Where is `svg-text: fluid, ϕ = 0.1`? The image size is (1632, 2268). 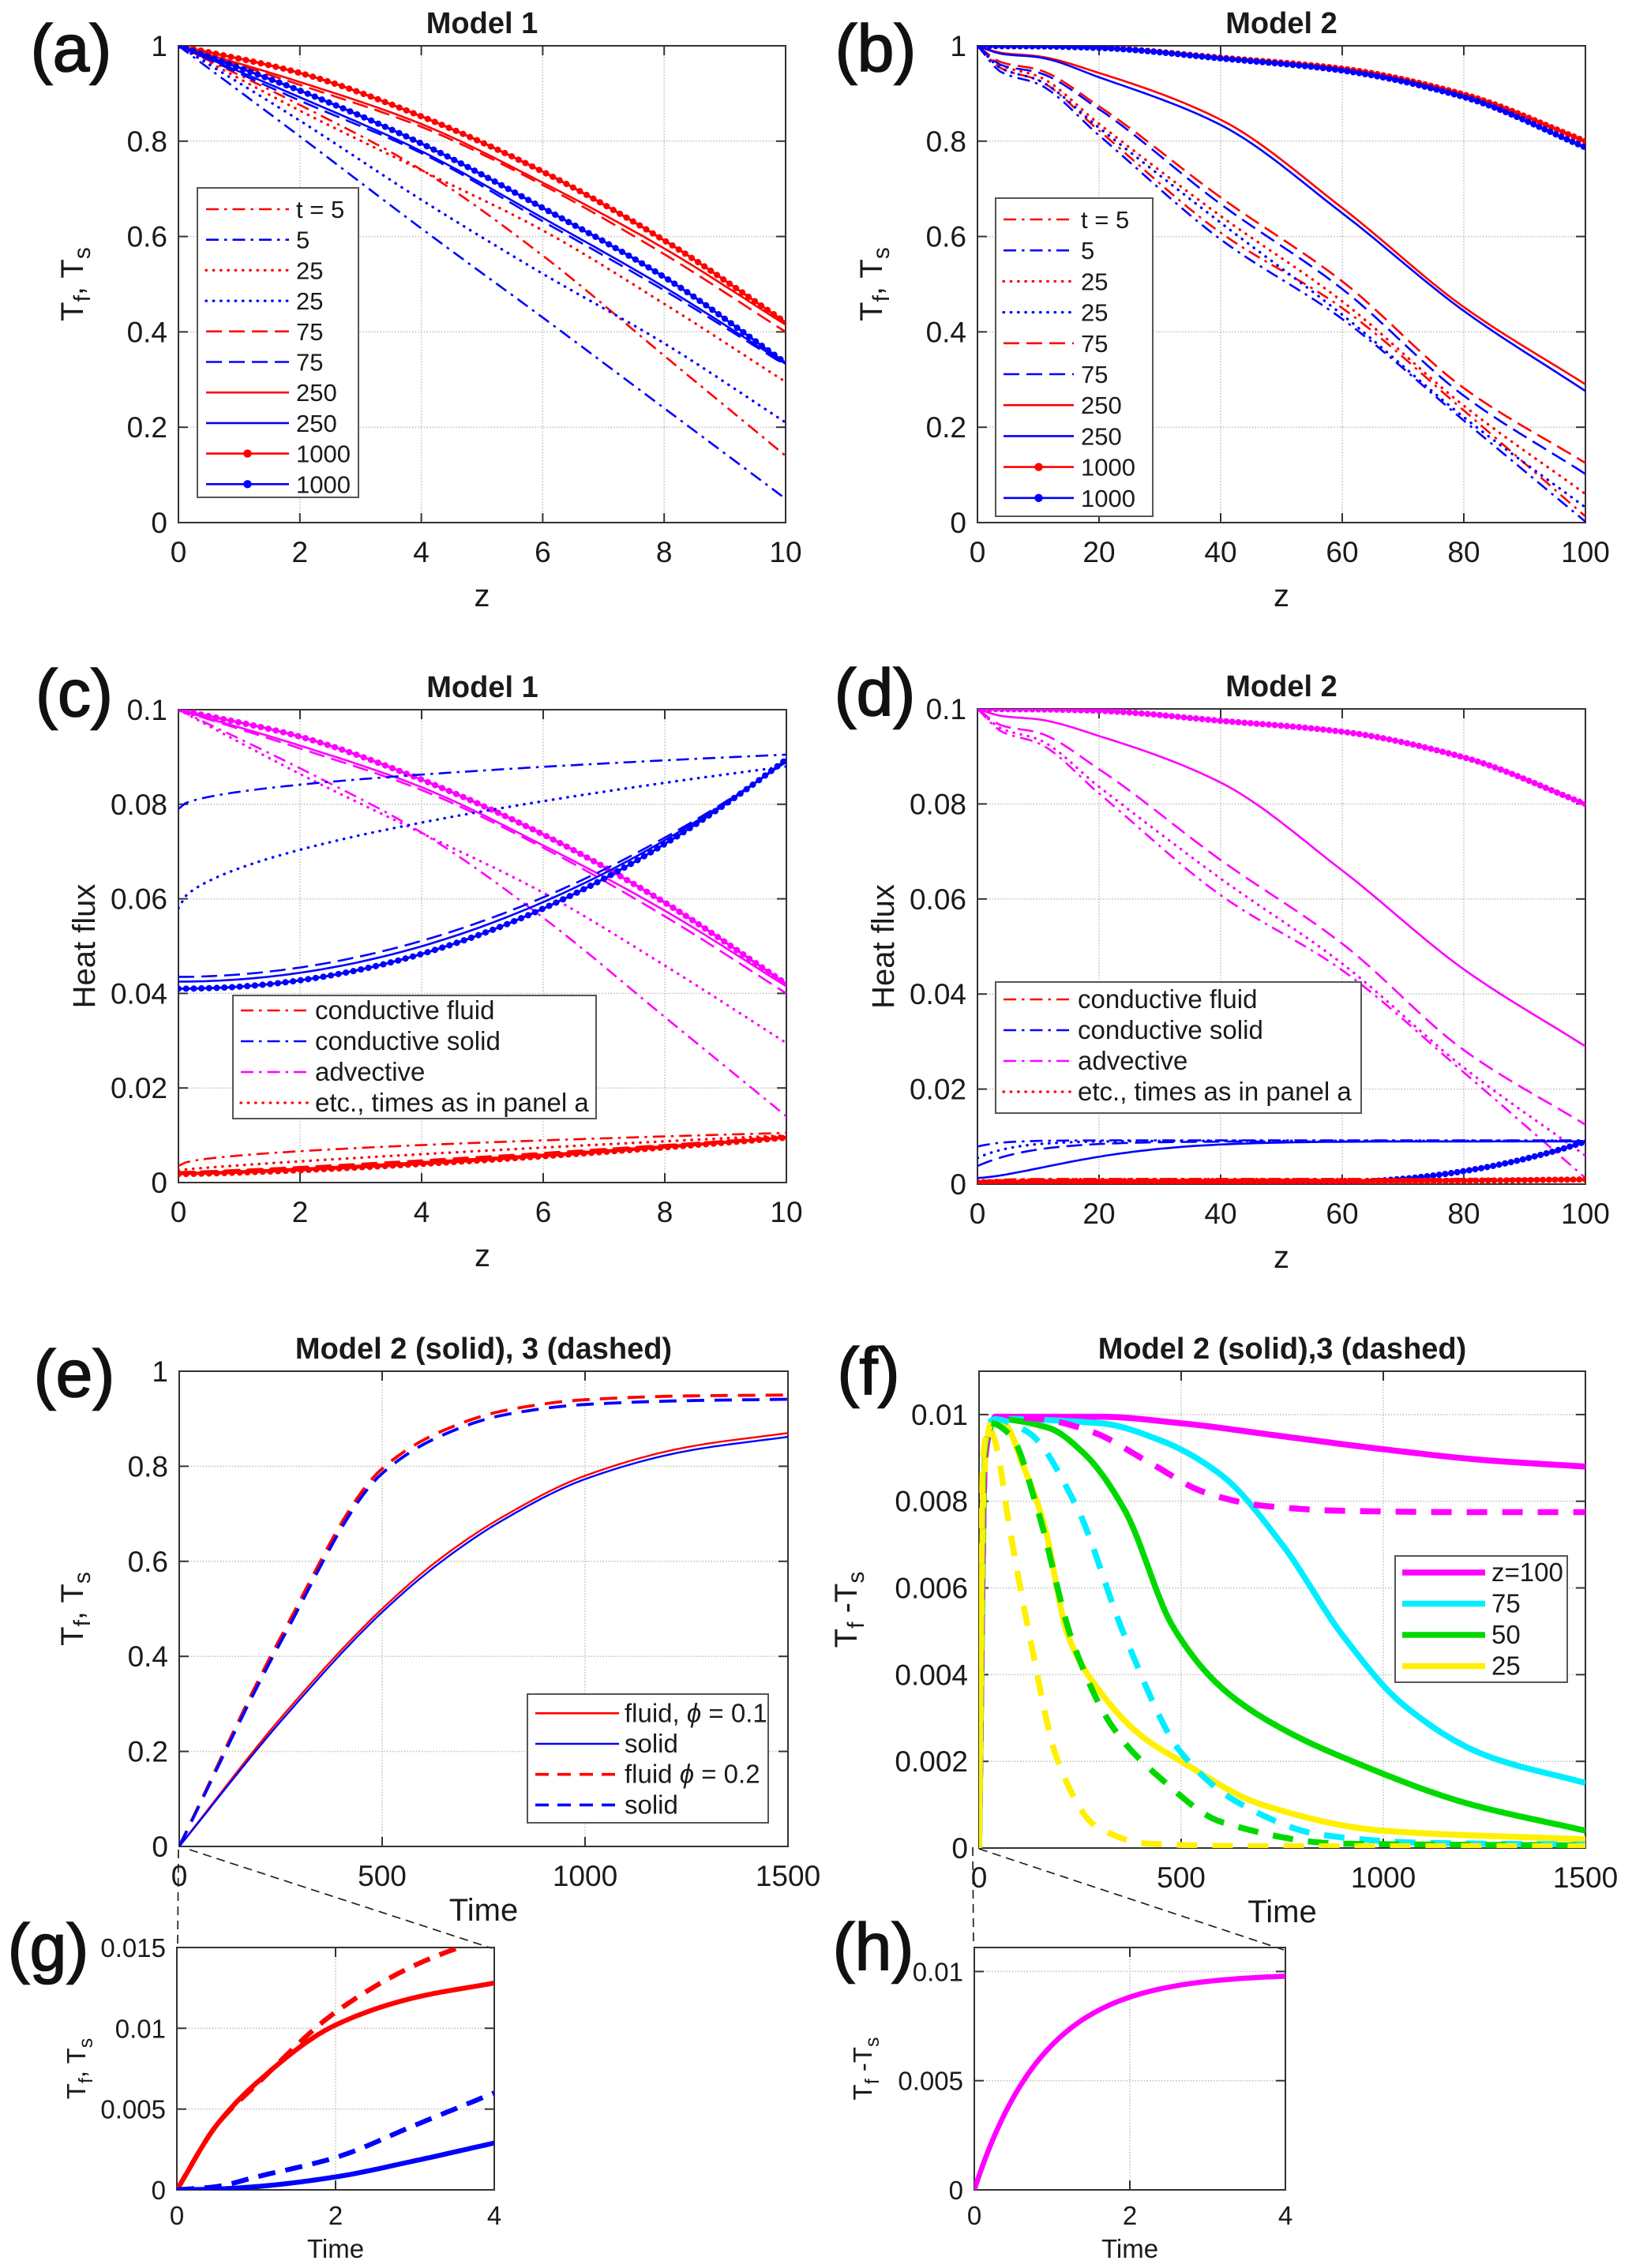
svg-text: fluid, ϕ = 0.1 is located at coordinates (696, 1713).